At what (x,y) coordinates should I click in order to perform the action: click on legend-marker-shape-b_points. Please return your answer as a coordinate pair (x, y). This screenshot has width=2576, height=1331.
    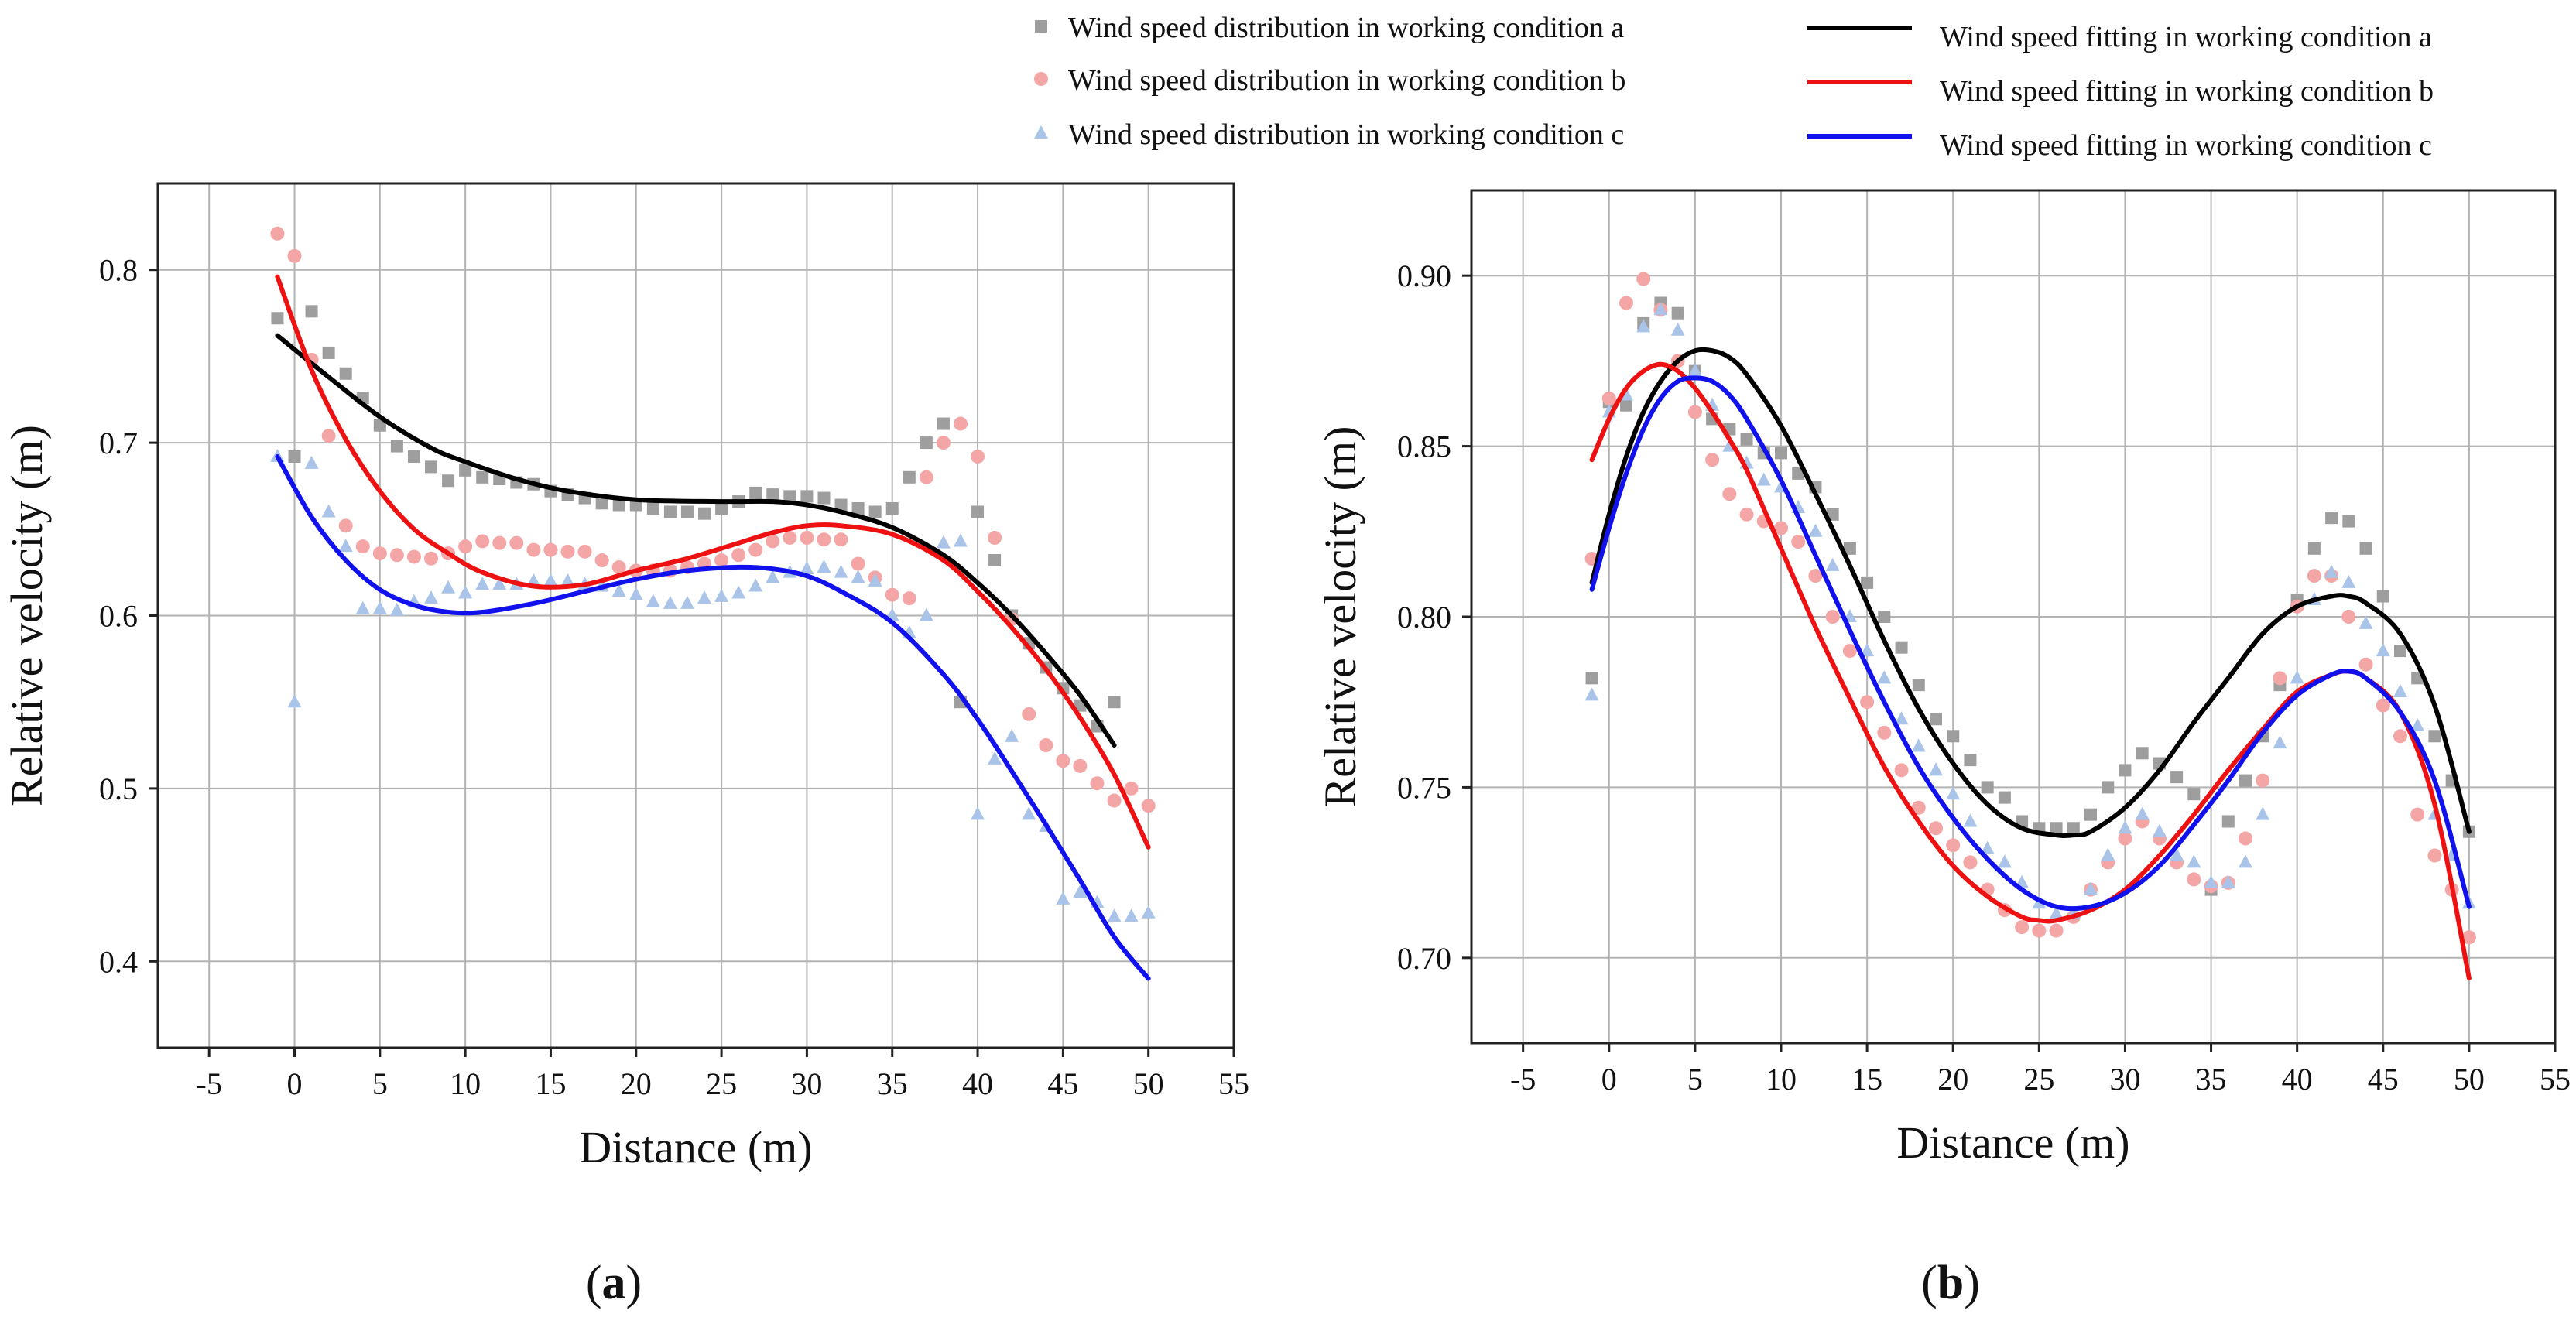
    Looking at the image, I should click on (1041, 79).